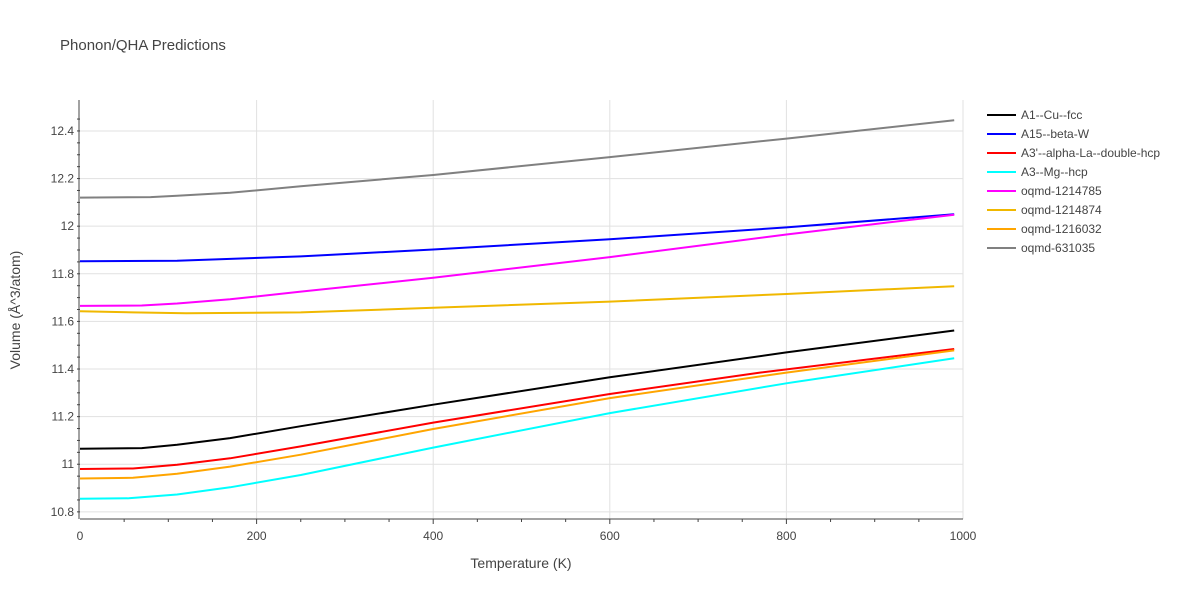 The height and width of the screenshot is (600, 1200). What do you see at coordinates (257, 536) in the screenshot?
I see `x-tick-label: 200` at bounding box center [257, 536].